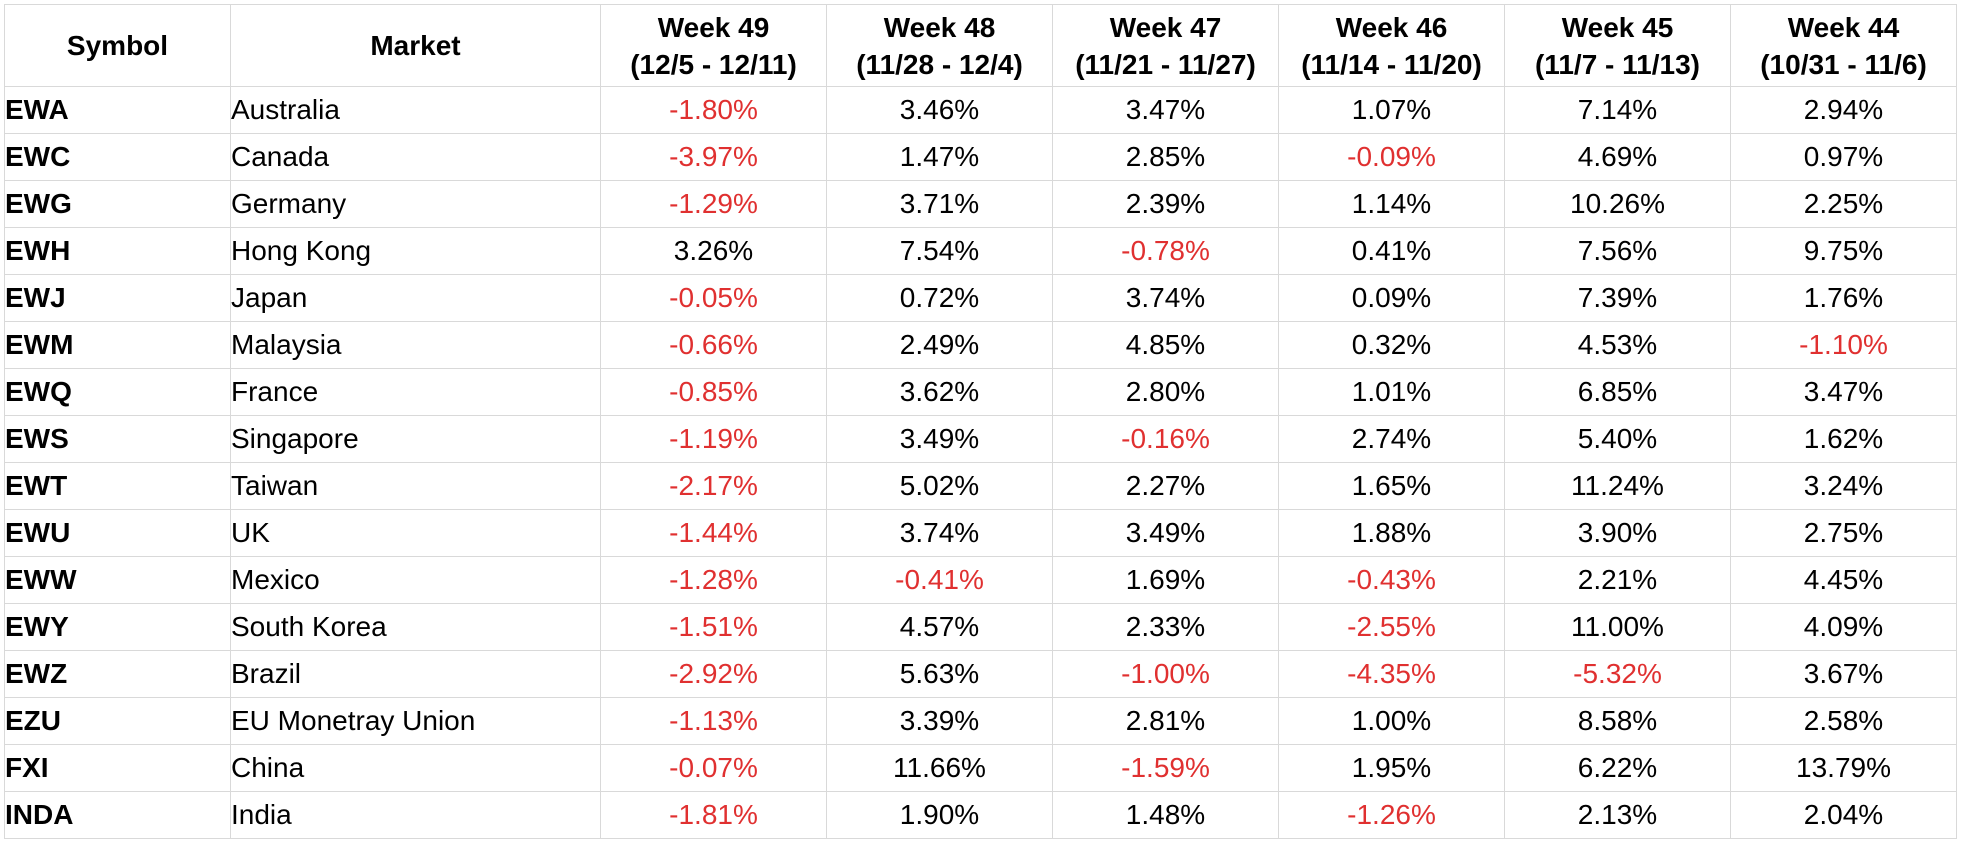 The width and height of the screenshot is (1972, 843). Describe the element at coordinates (939, 768) in the screenshot. I see `return-cell: 11.66%` at that location.